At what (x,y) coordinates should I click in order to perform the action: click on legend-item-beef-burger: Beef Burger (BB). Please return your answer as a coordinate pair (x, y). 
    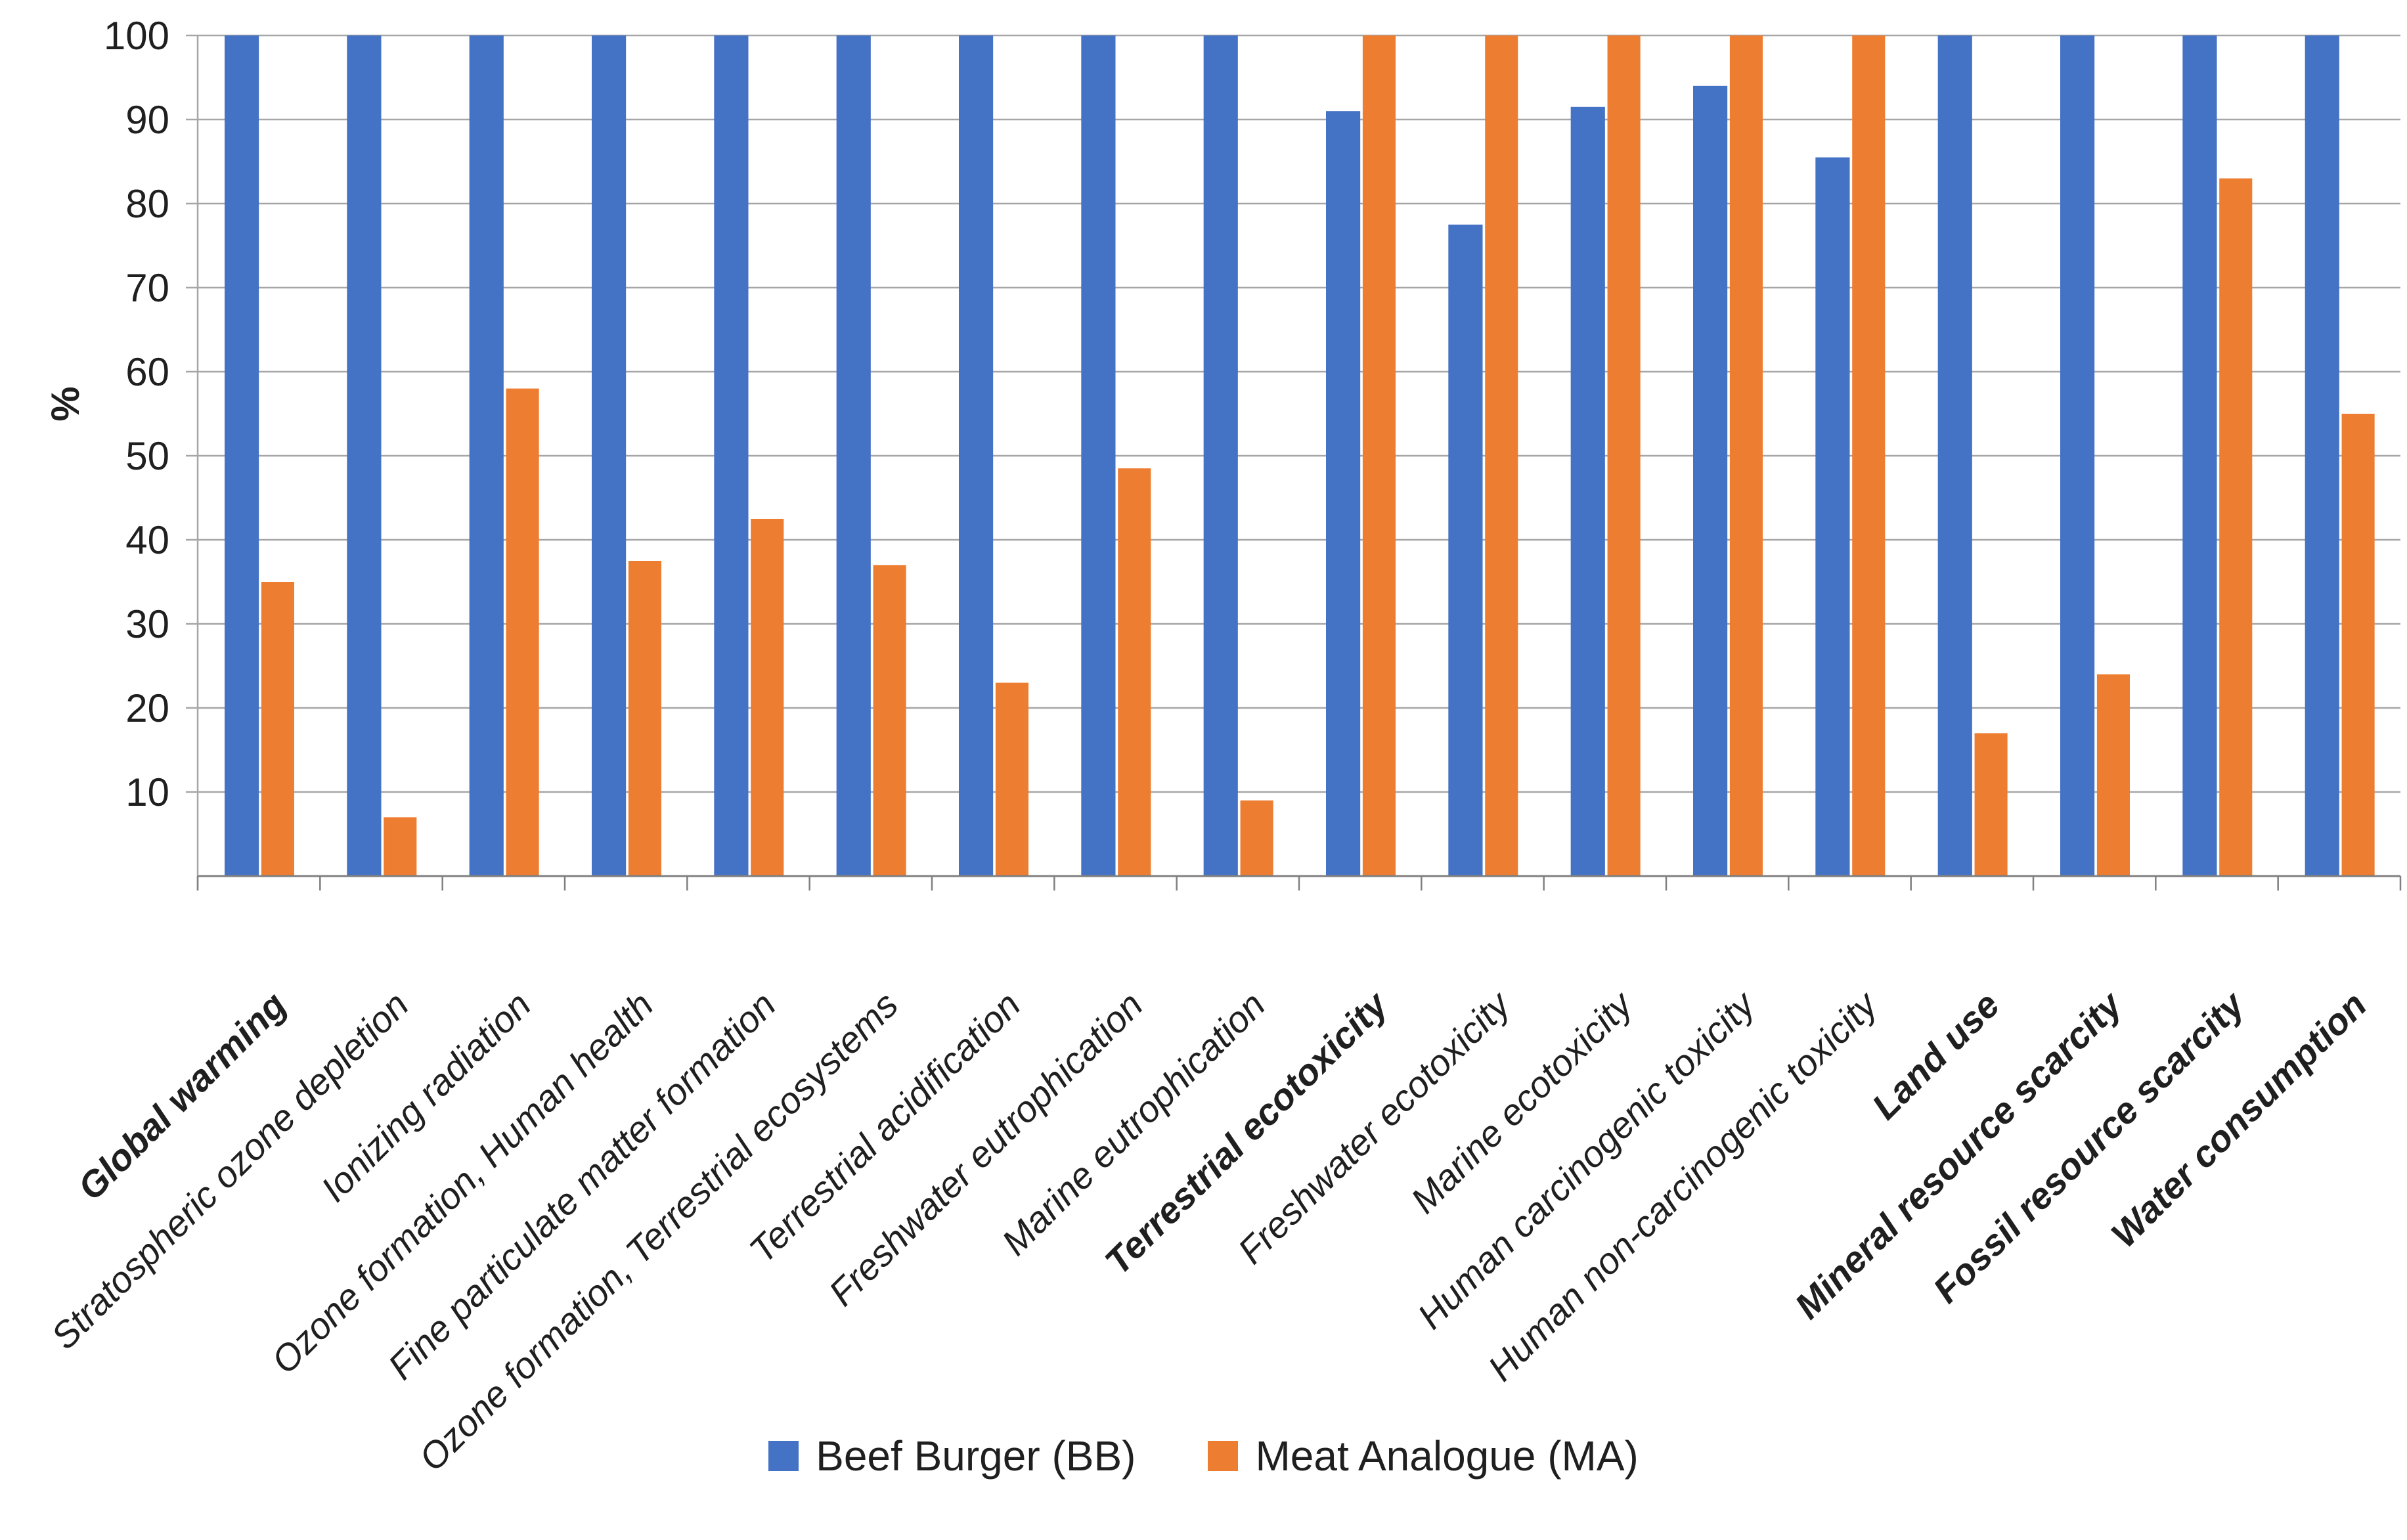
    Looking at the image, I should click on (952, 1456).